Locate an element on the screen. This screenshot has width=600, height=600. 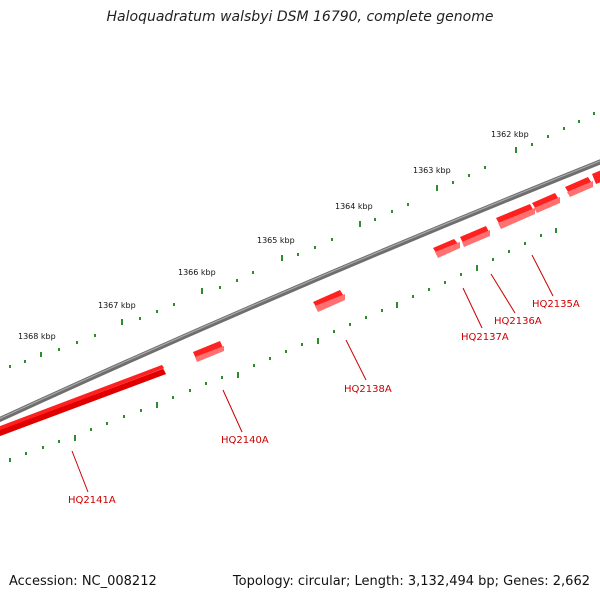
scale-label-1364: 1364 kbp is located at coordinates (354, 206).